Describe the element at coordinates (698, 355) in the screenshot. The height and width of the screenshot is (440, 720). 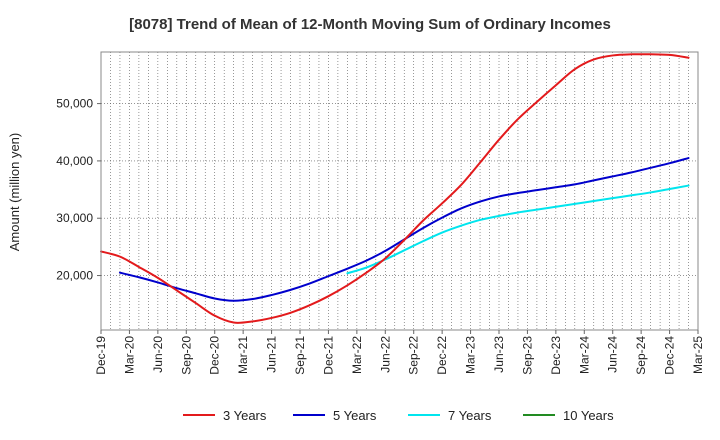
I see `x-tick-label: Mar-25` at that location.